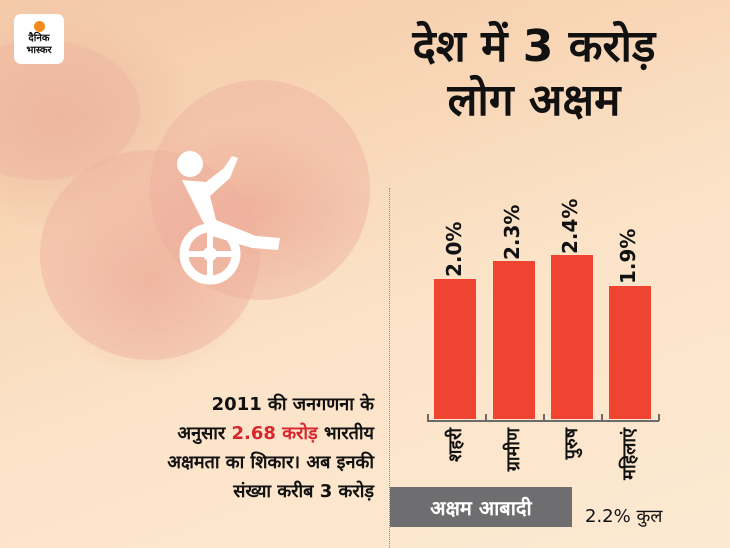  Describe the element at coordinates (534, 100) in the screenshot. I see `headline-line2: लोग अक्षम` at that location.